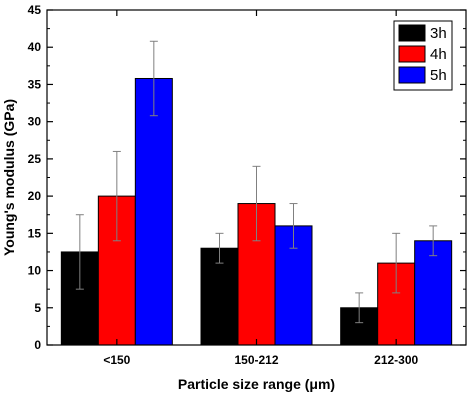  Describe the element at coordinates (35, 159) in the screenshot. I see `y-tick-label: 25` at that location.